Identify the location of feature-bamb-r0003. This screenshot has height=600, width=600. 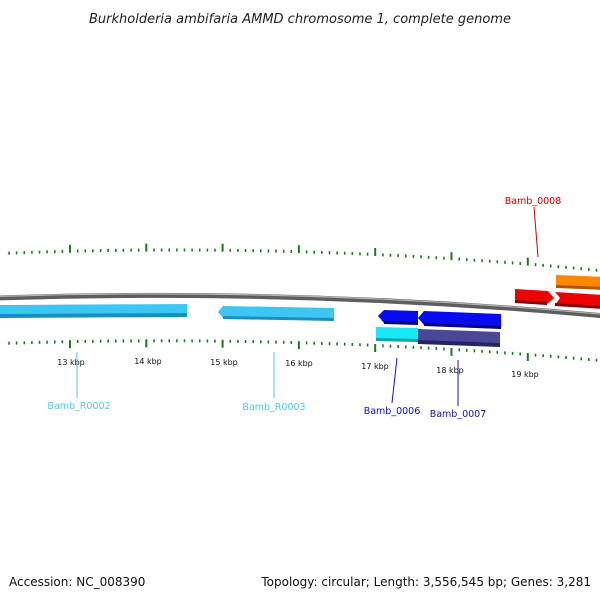
(276, 313).